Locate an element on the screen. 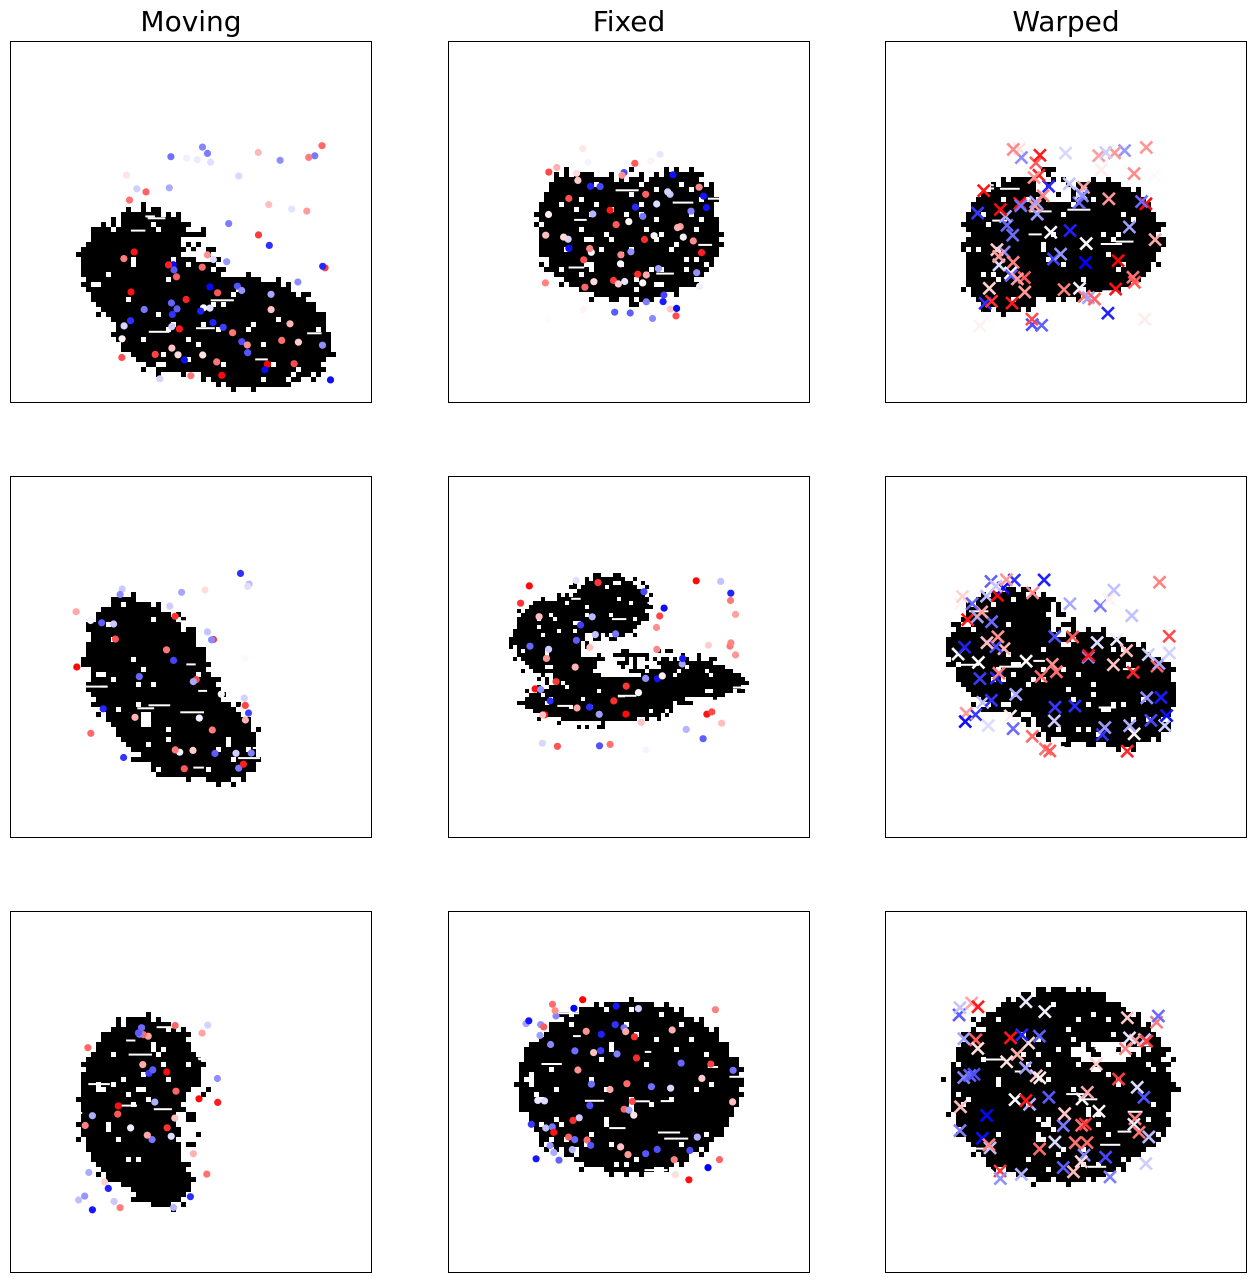 The height and width of the screenshot is (1283, 1257). landmark-points is located at coordinates (1064, 665).